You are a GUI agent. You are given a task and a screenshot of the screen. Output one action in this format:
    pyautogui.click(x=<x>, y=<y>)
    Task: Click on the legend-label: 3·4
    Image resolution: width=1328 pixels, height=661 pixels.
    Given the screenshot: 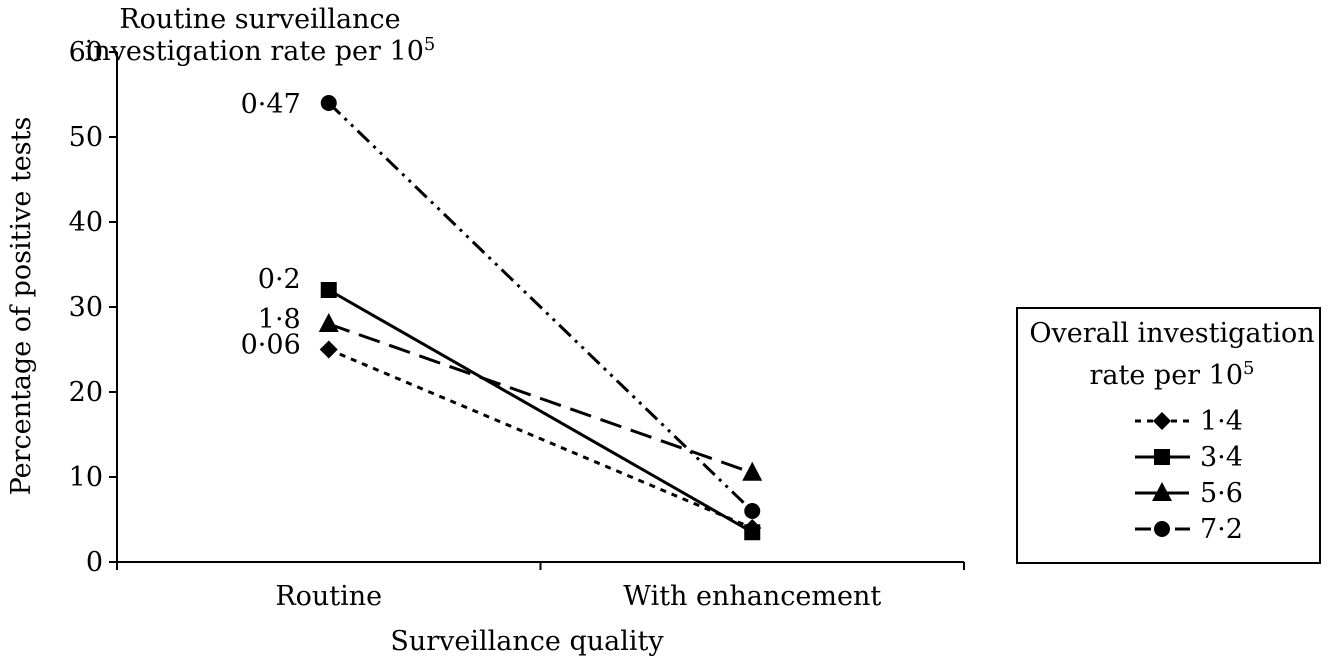 What is the action you would take?
    pyautogui.click(x=1221, y=457)
    